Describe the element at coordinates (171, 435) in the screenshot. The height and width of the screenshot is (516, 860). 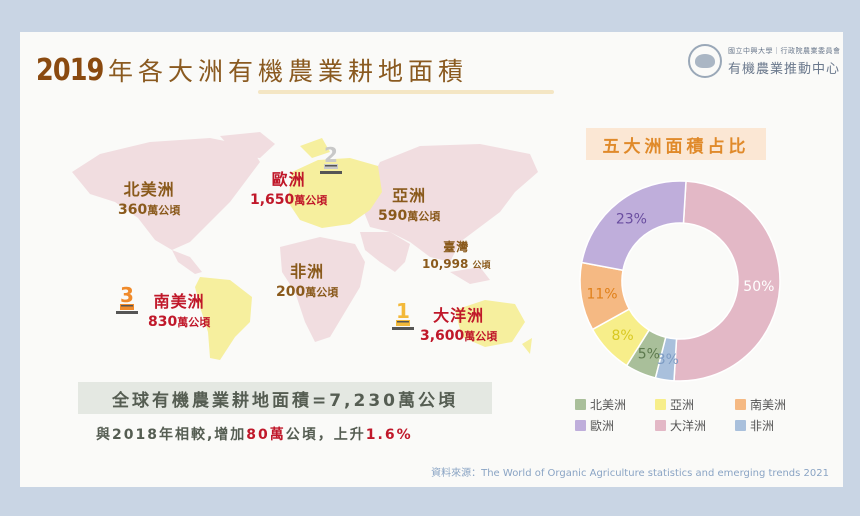
I see `change-prefix: 與2018年相較,增加` at that location.